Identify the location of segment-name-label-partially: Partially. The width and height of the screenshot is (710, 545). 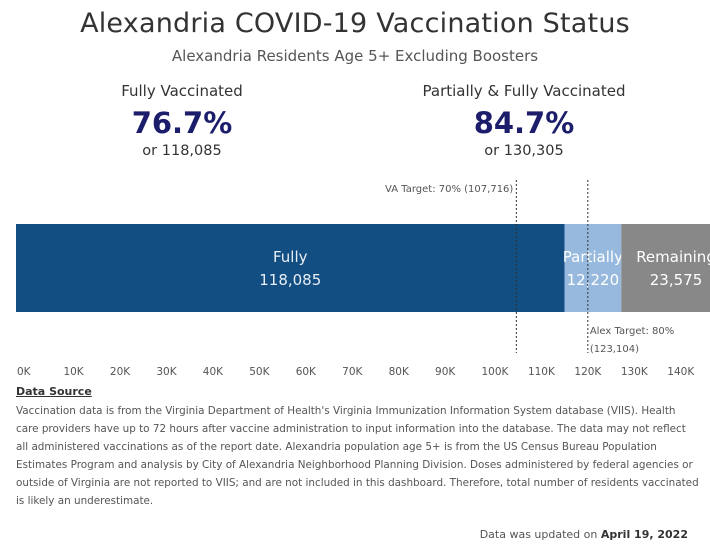
(593, 257).